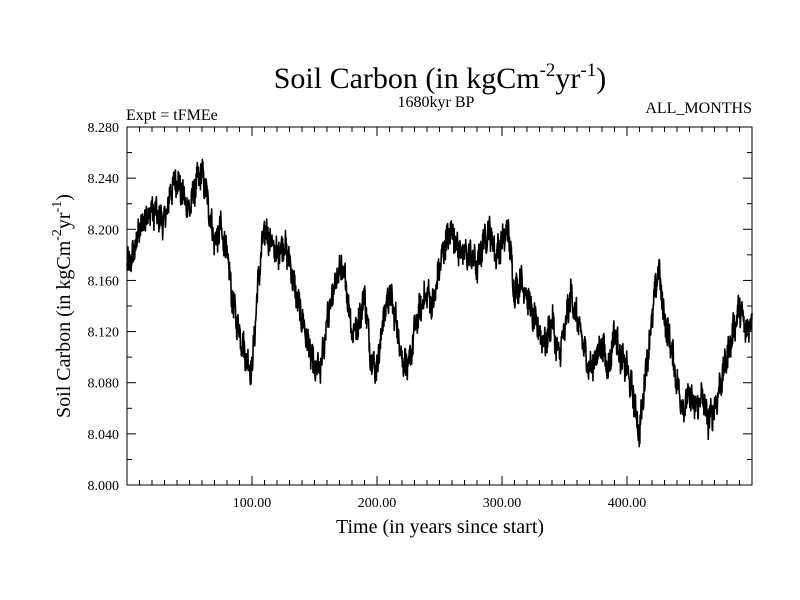  I want to click on period-label: ALL_MONTHS, so click(698, 108).